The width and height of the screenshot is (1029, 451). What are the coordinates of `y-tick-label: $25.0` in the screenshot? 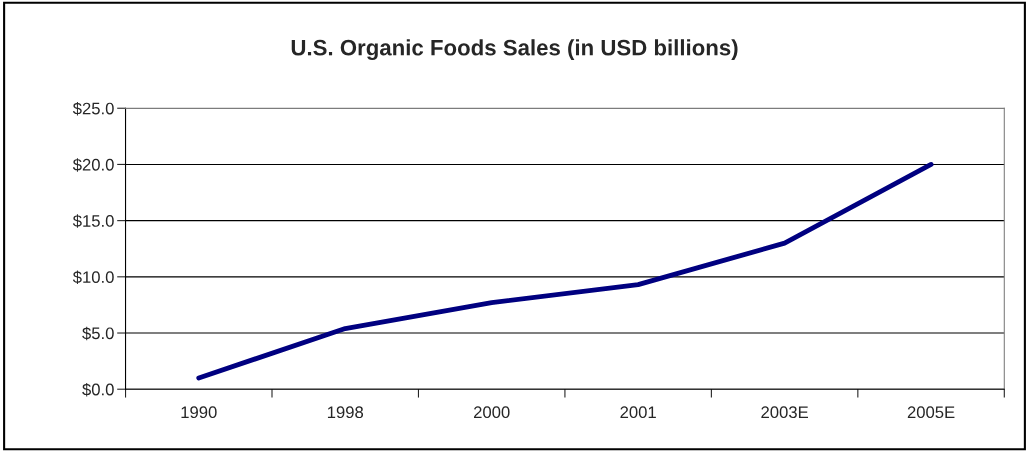 It's located at (93, 108).